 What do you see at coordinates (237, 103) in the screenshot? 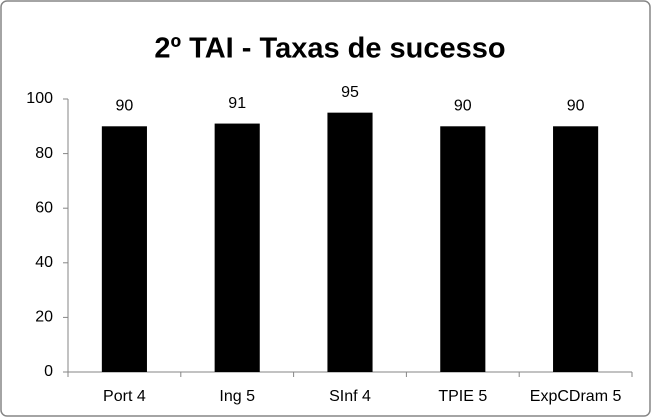
I see `data-label: 91` at bounding box center [237, 103].